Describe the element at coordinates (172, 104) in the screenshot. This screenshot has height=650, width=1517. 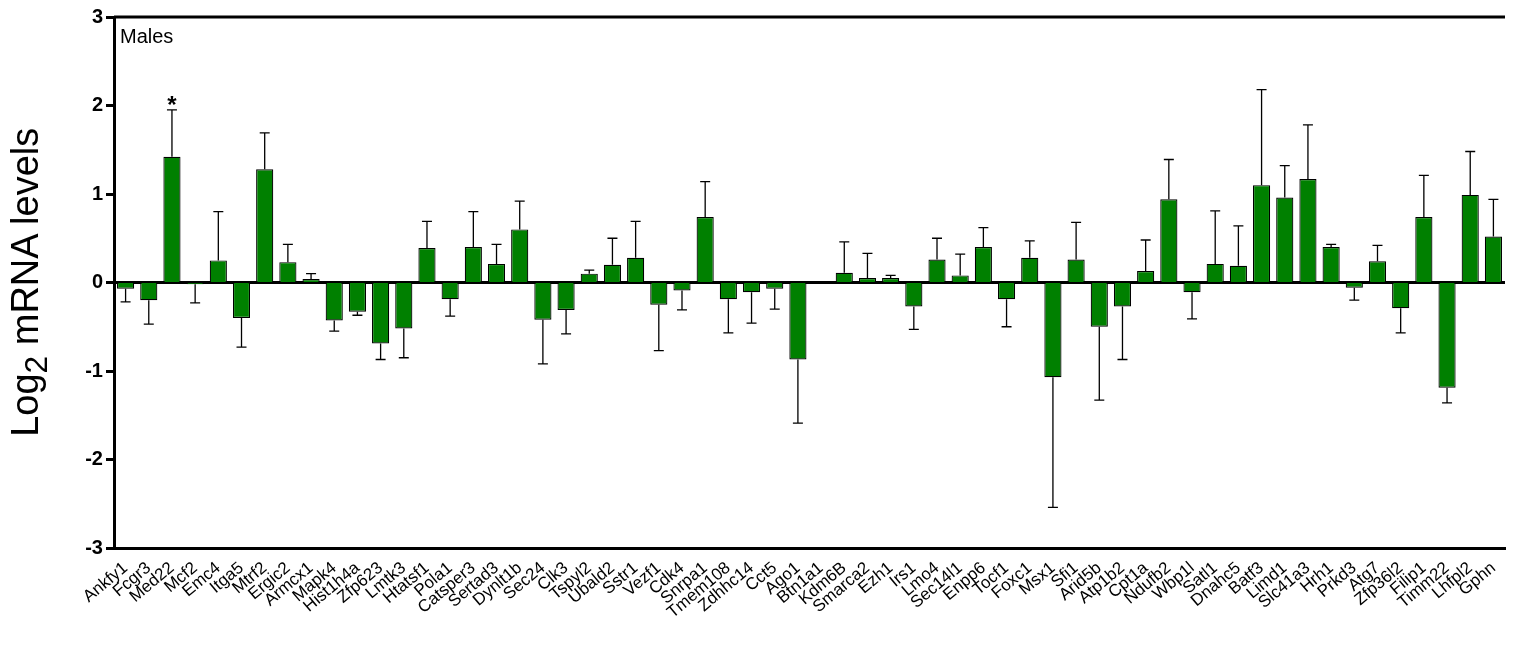
I see `annotation: *` at that location.